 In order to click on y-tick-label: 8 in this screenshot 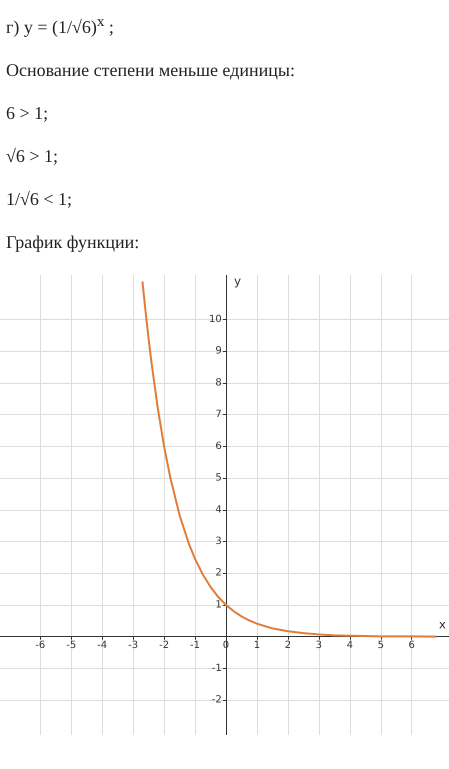, I will do `click(218, 382)`.